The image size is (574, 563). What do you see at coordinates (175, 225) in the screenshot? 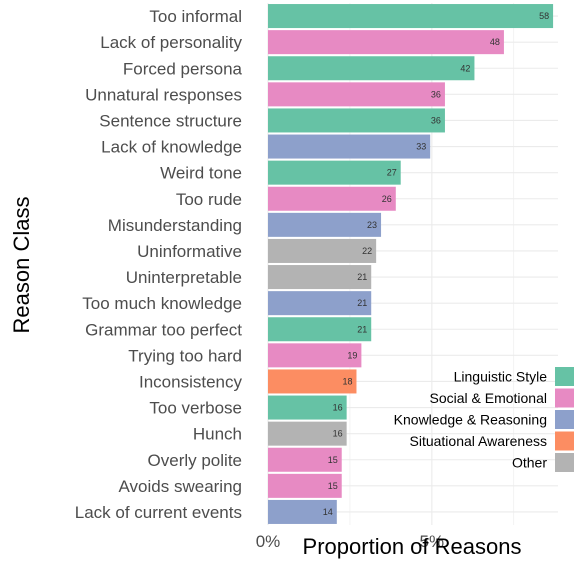
I see `category-label: Misunderstanding` at bounding box center [175, 225].